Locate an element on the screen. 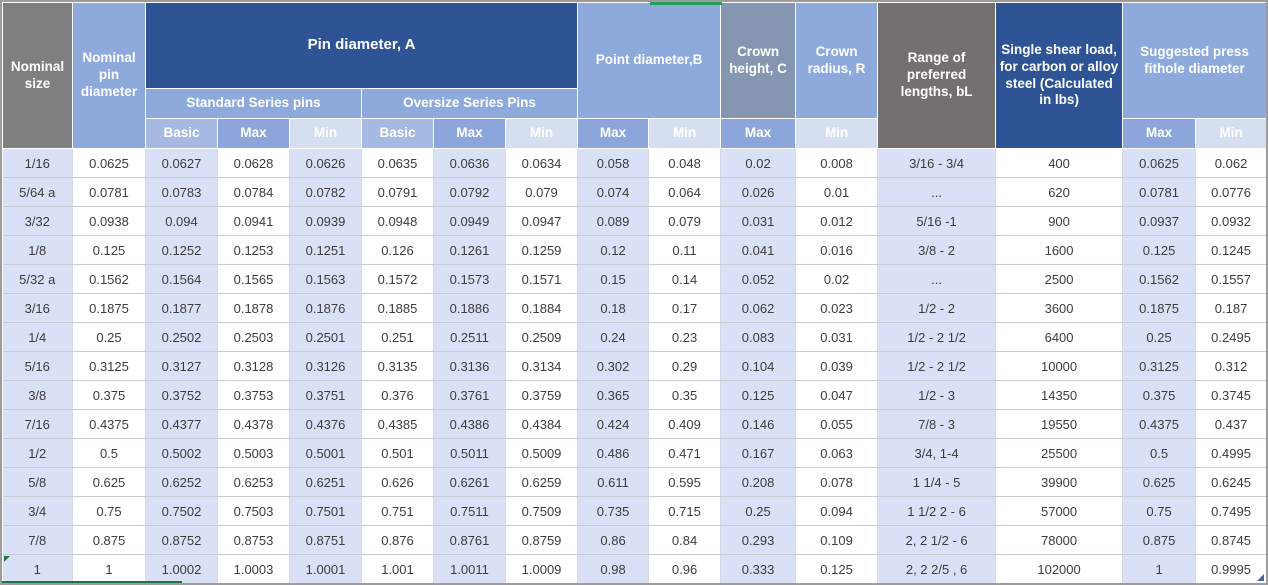 This screenshot has height=585, width=1268. cell-standard_basic: 0.1252 is located at coordinates (181, 250).